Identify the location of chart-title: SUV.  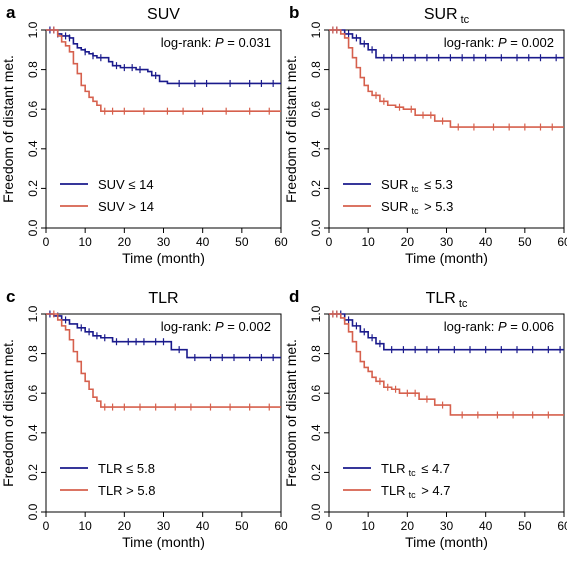
(163, 14).